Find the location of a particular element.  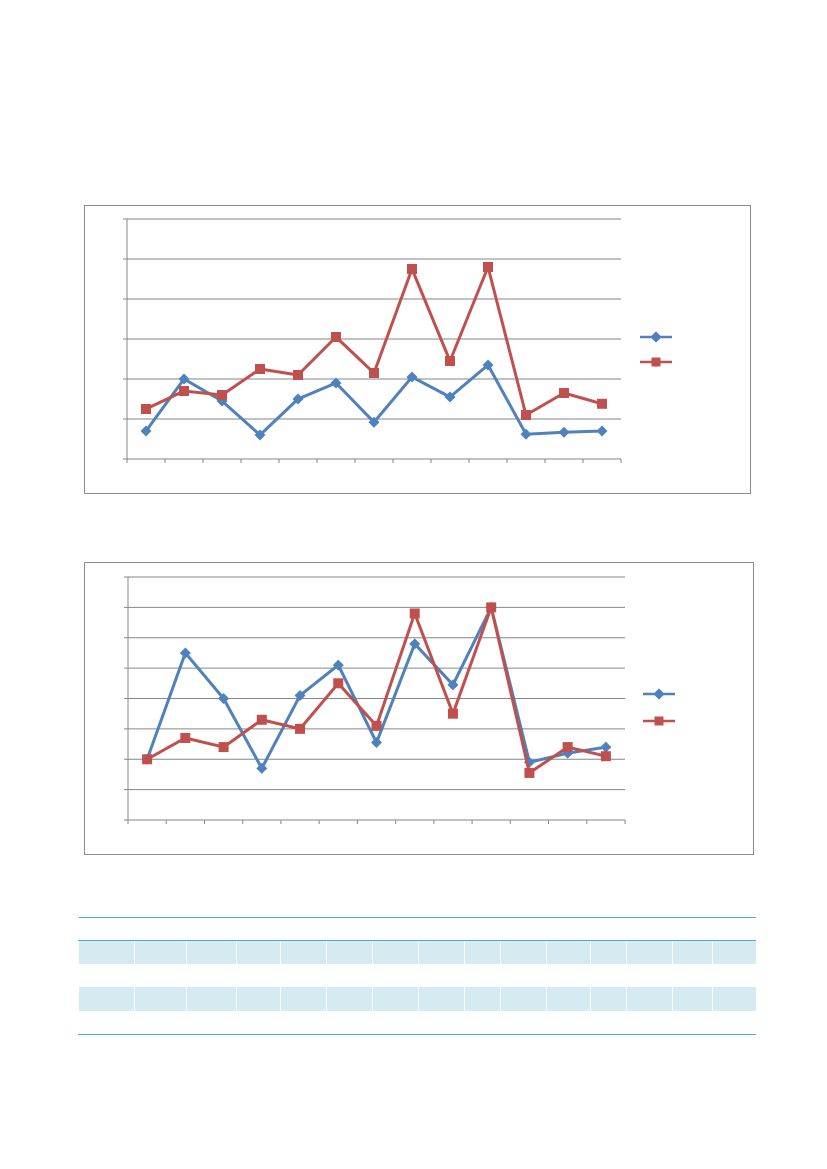

chart-2-plot is located at coordinates (375, 700).